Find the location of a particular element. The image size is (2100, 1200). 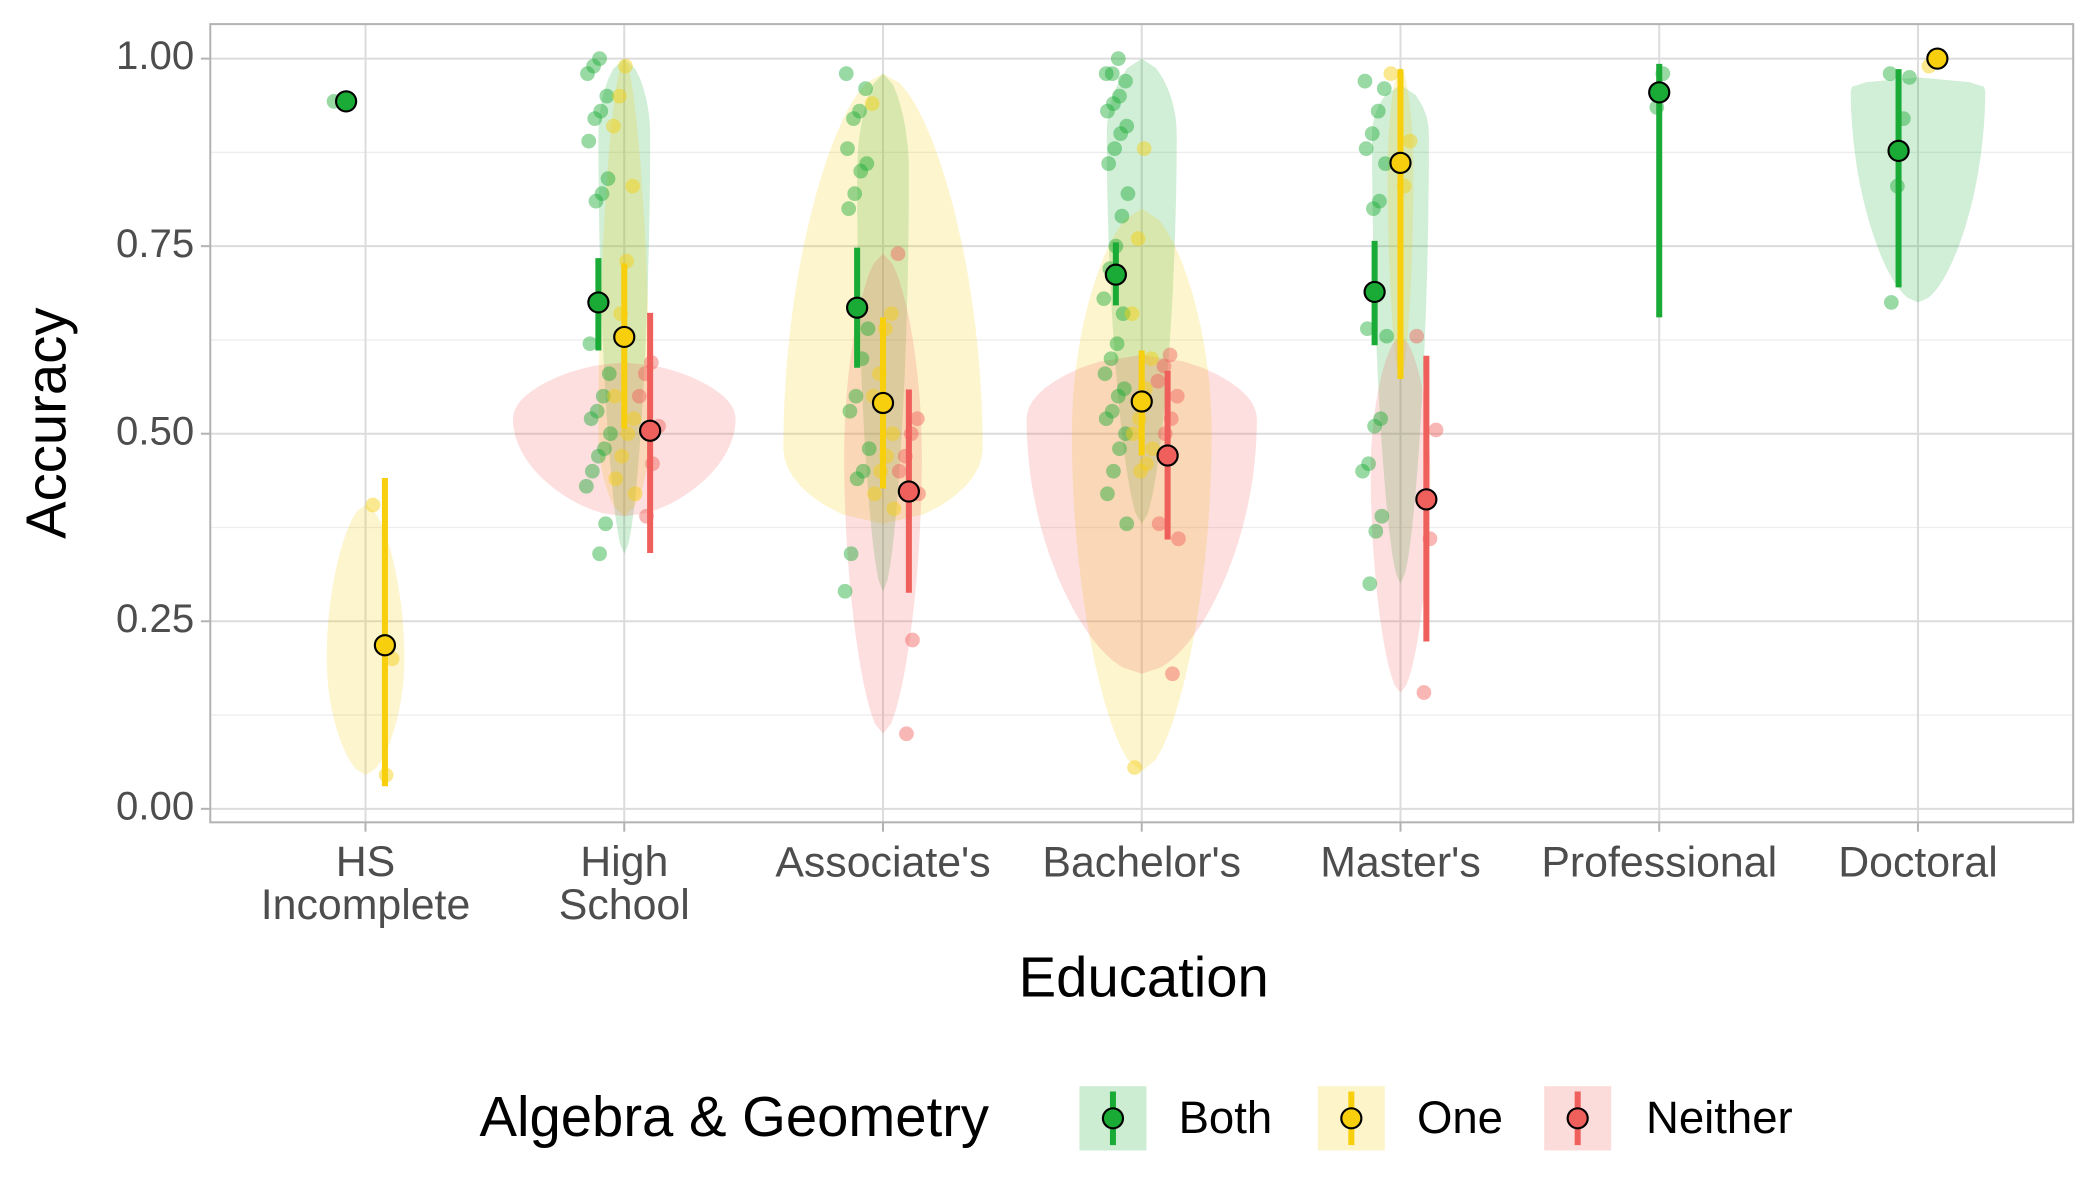

x-axis-title: Education is located at coordinates (1144, 977).